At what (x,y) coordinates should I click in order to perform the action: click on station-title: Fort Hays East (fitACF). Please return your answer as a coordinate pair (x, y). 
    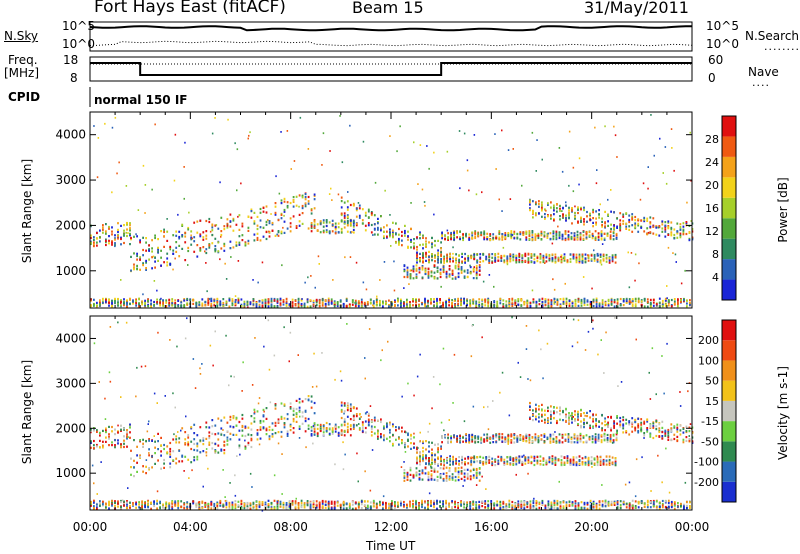
    Looking at the image, I should click on (190, 8).